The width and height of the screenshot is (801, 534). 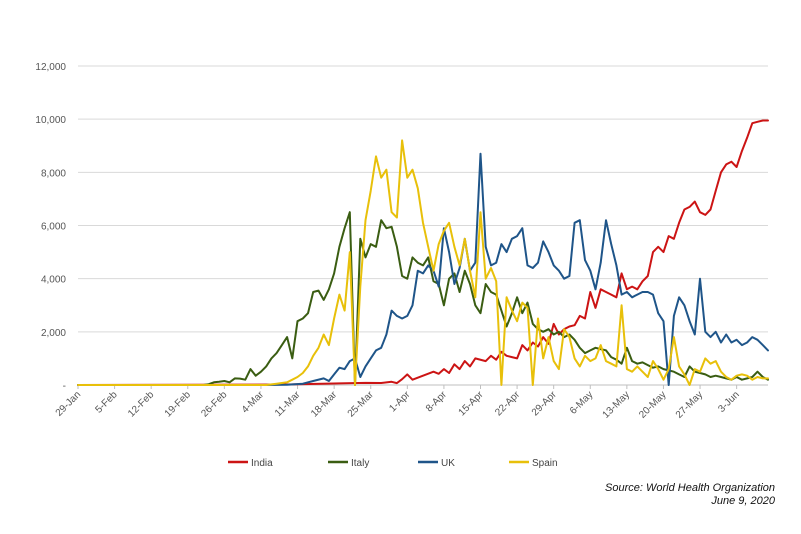 I want to click on x-tick-label: 26-Feb, so click(x=214, y=404).